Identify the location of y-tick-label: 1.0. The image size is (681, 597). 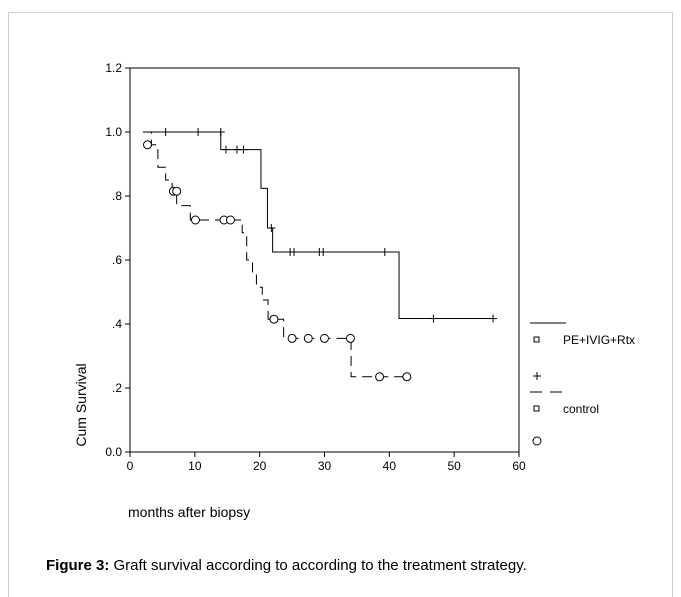
(113, 132).